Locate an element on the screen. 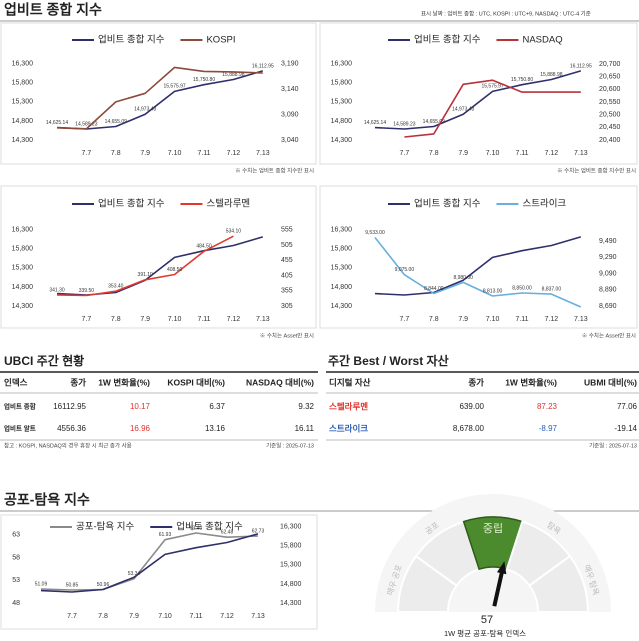  table-cell: 16.11 is located at coordinates (305, 428).